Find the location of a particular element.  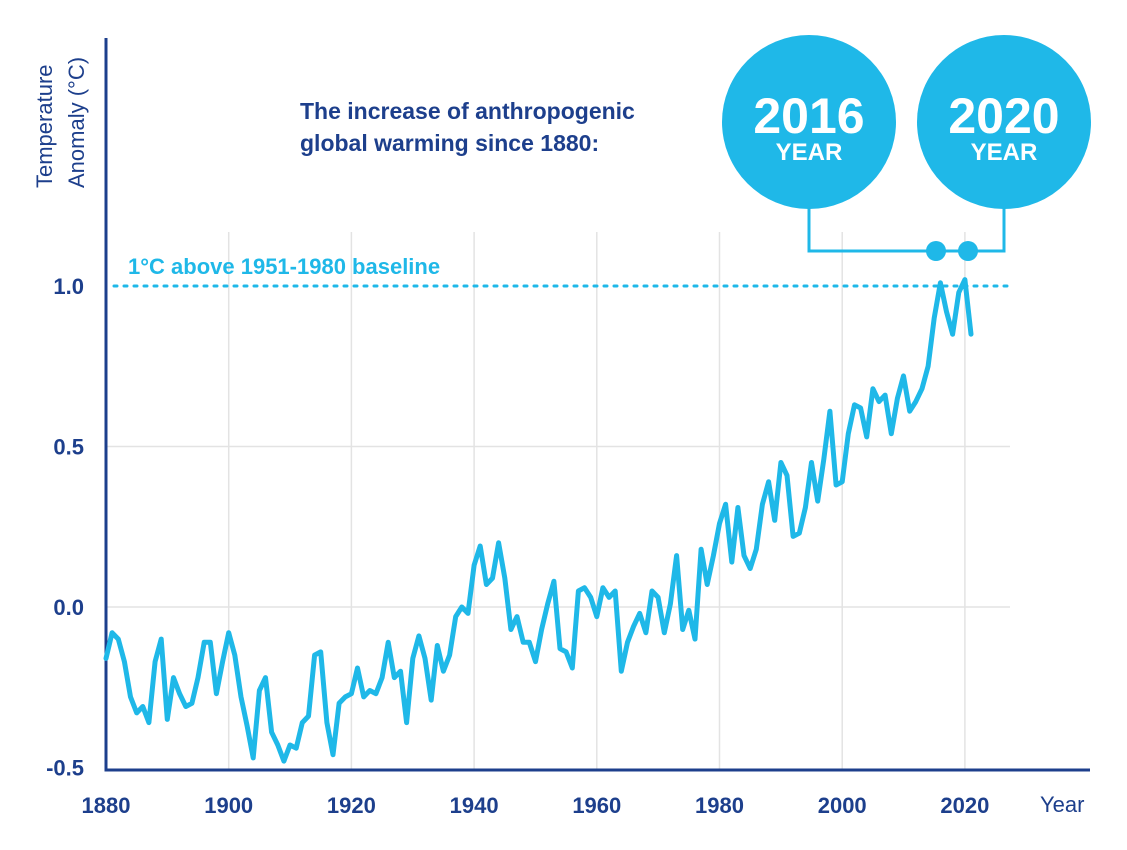

x-tick-label: 1960 is located at coordinates (596, 805).